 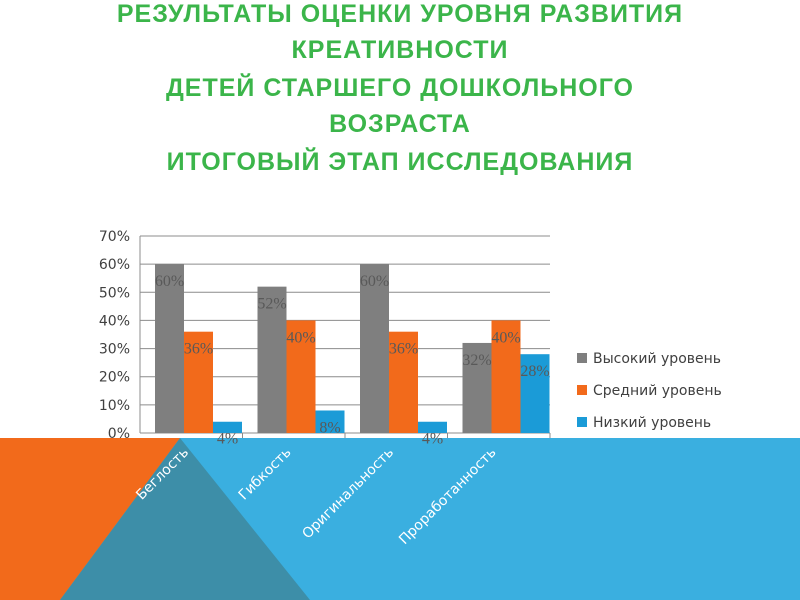 What do you see at coordinates (119, 434) in the screenshot?
I see `y-tick-label: 0%` at bounding box center [119, 434].